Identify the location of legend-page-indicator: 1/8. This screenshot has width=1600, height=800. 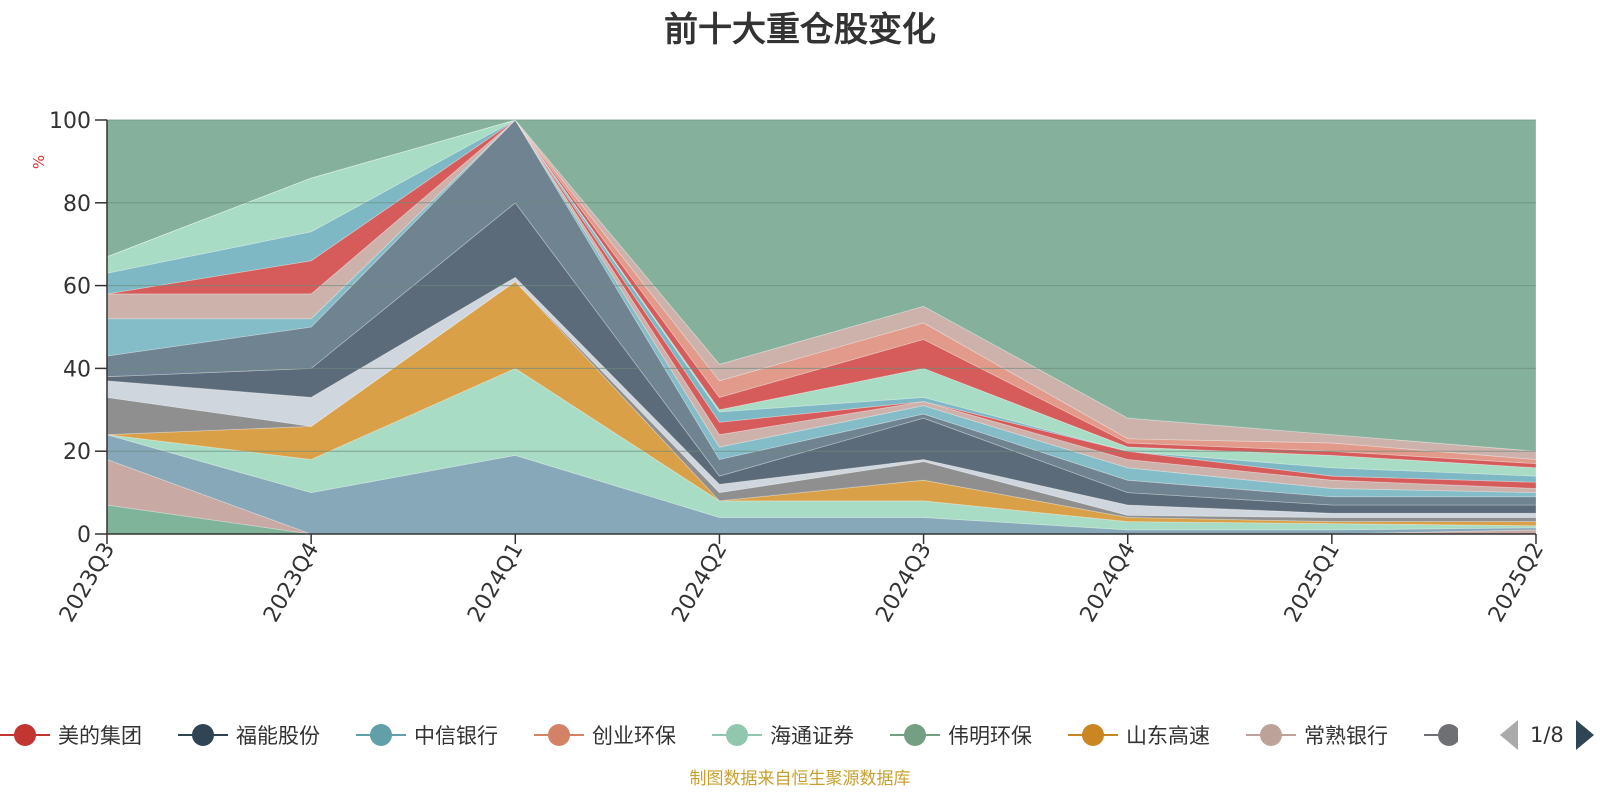
(1547, 735).